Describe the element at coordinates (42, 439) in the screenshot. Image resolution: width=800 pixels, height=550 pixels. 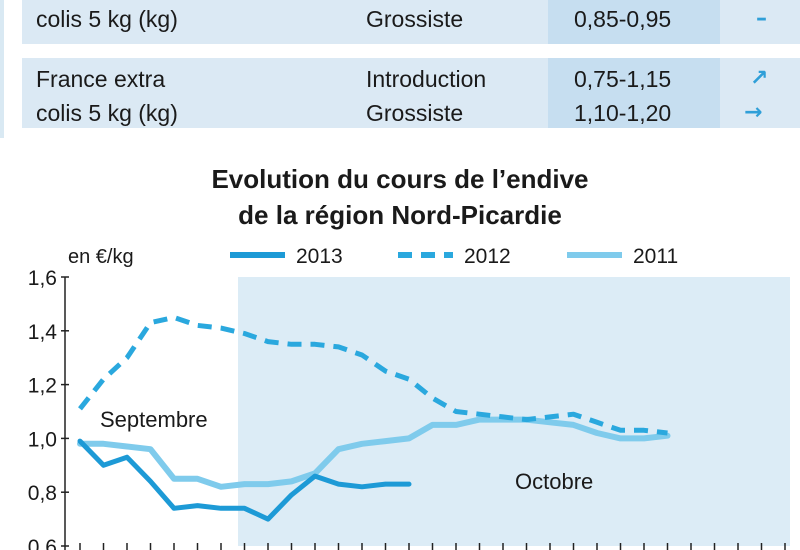
I see `y-tick-label: 1,0` at that location.